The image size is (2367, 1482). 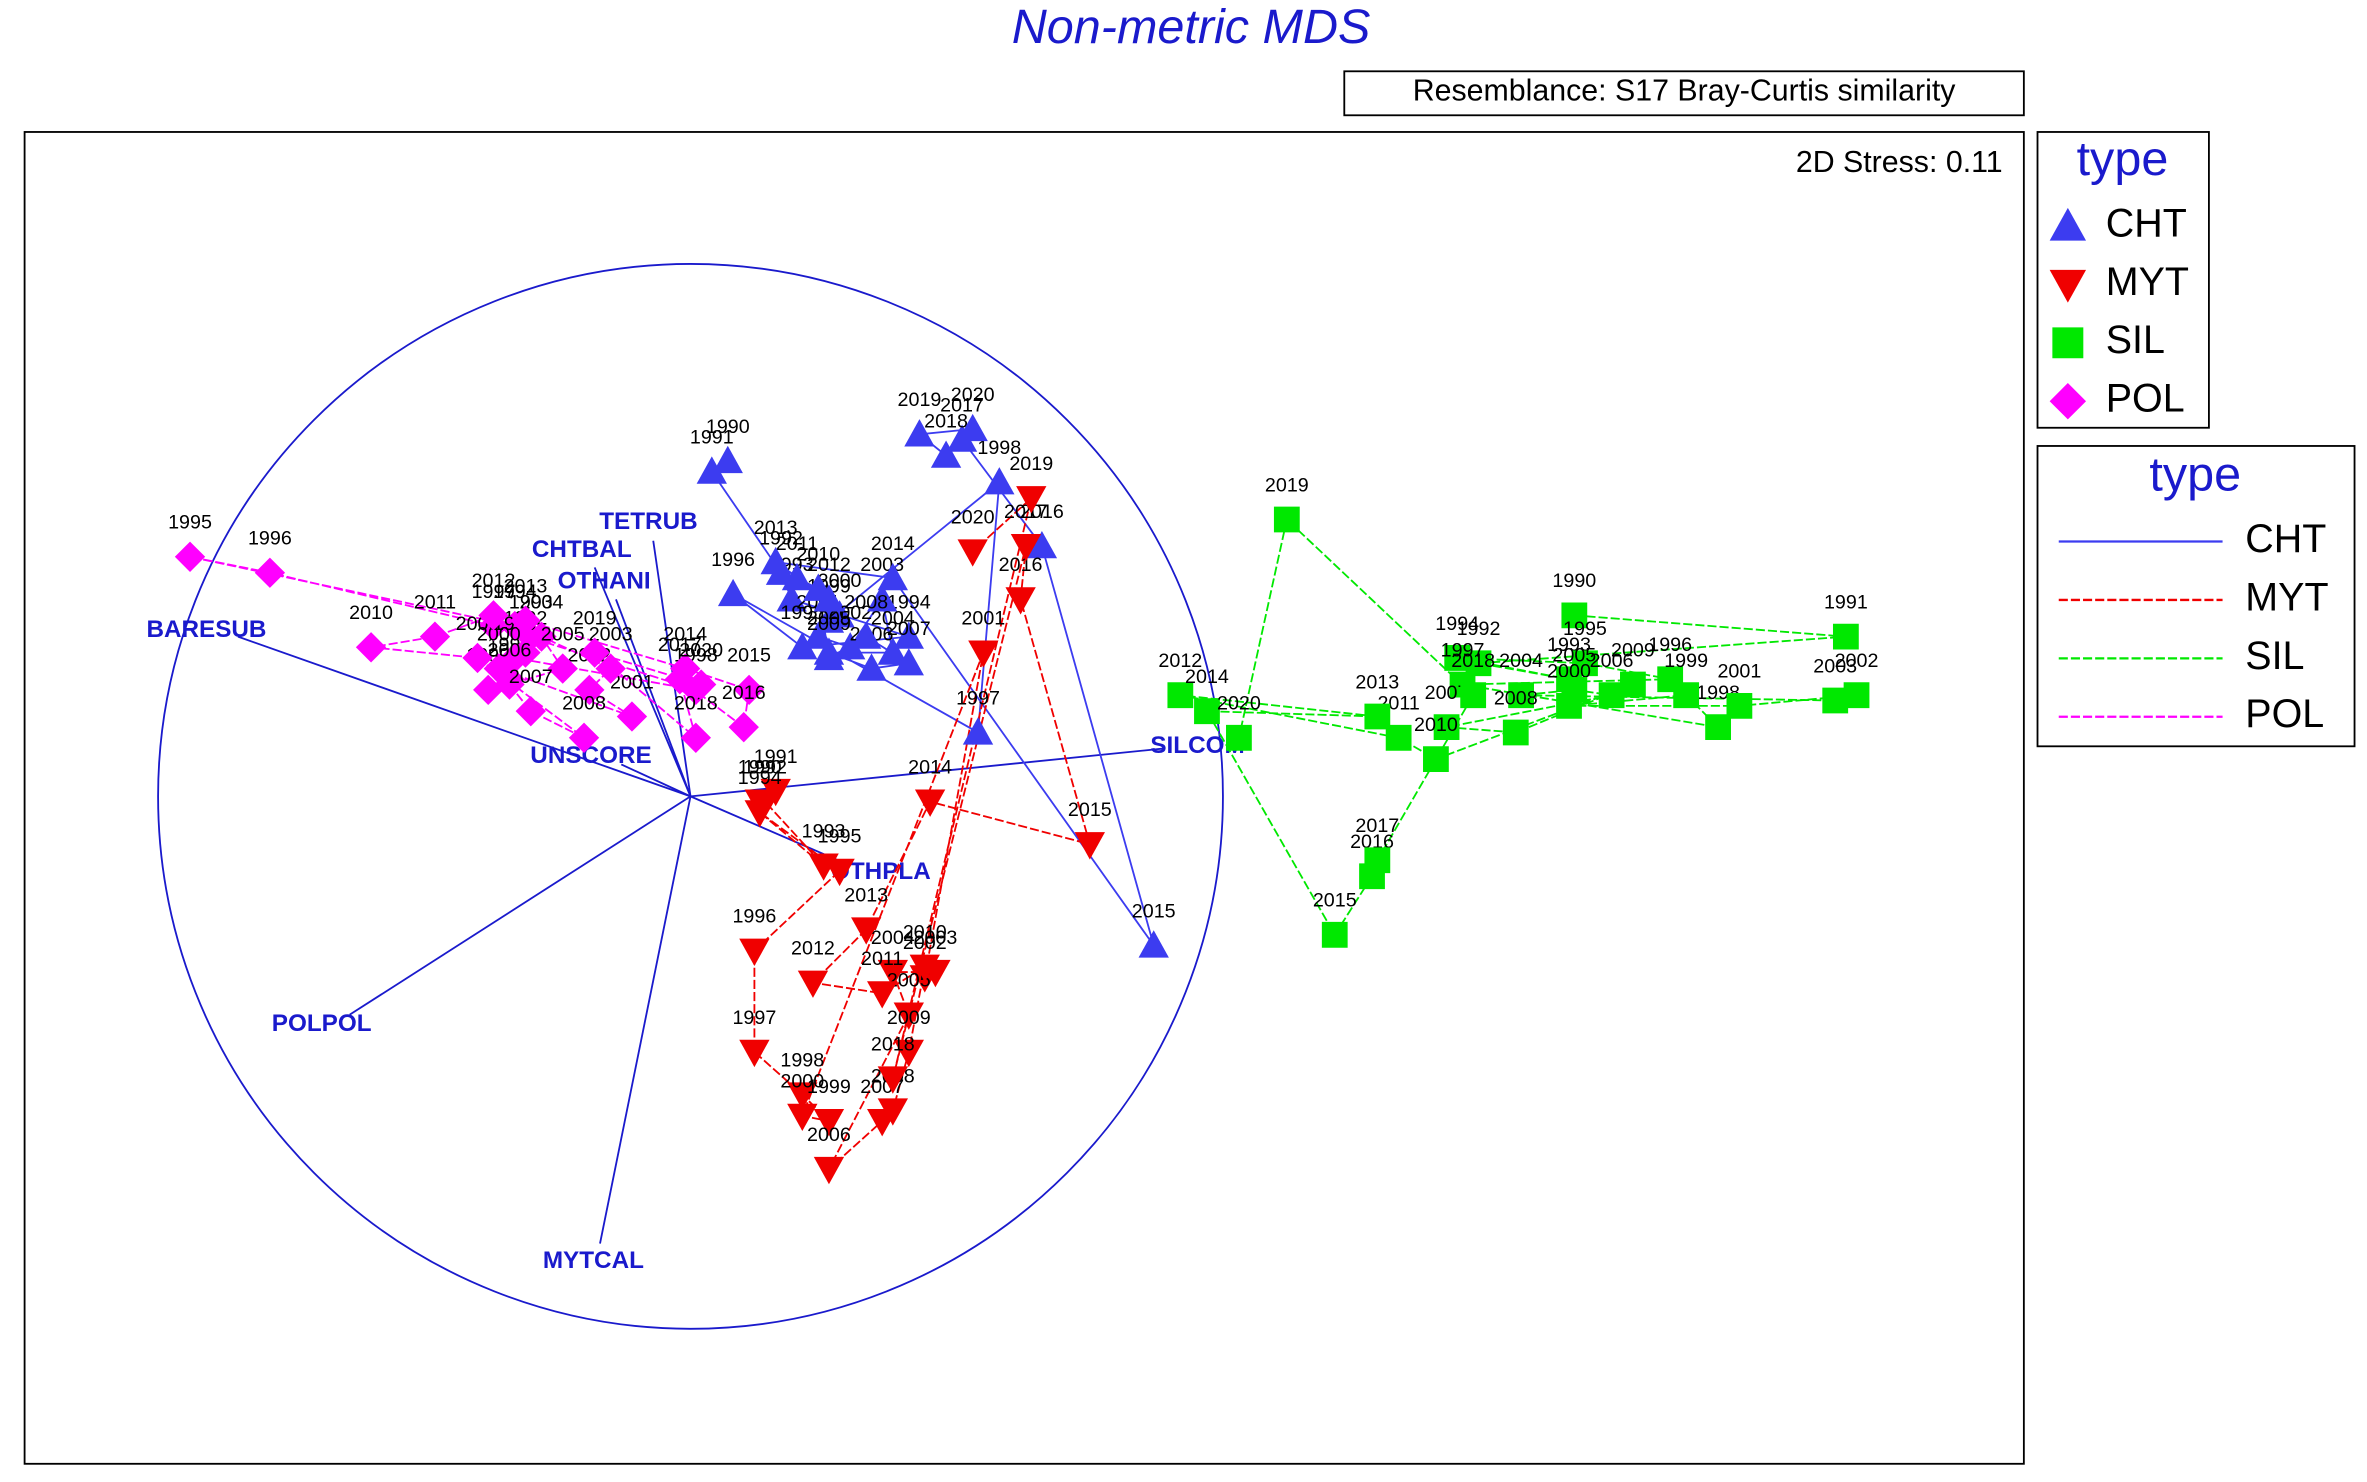 I want to click on point-label: 1993, so click(x=531, y=602).